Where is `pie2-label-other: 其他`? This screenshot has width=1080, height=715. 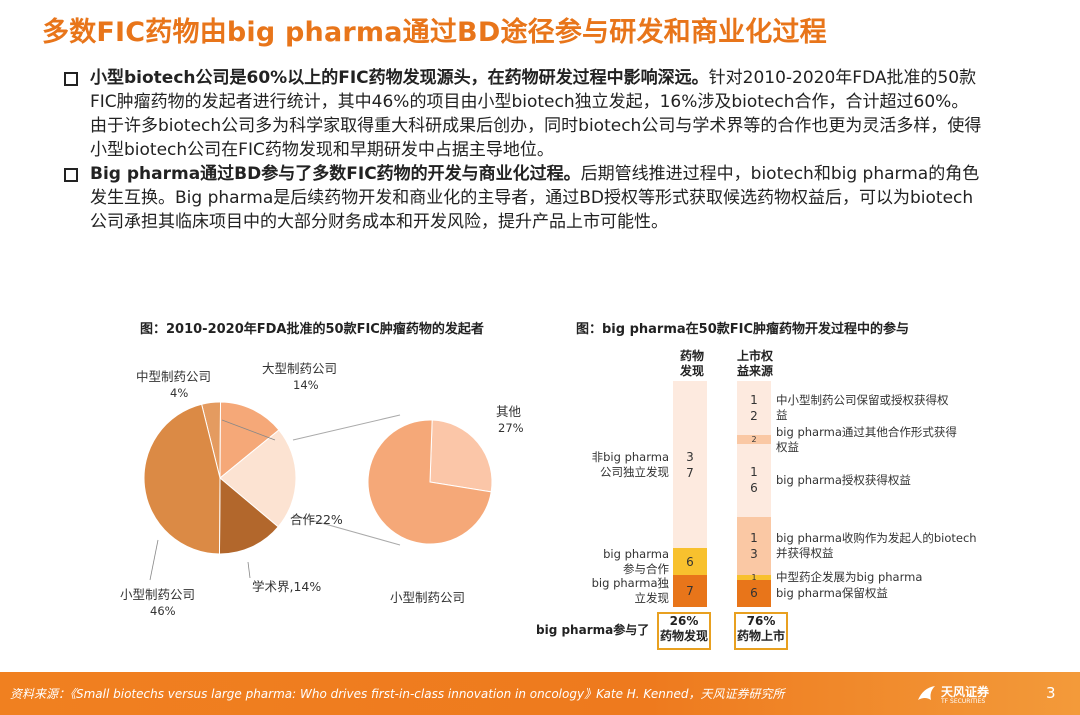 pie2-label-other: 其他 is located at coordinates (509, 411).